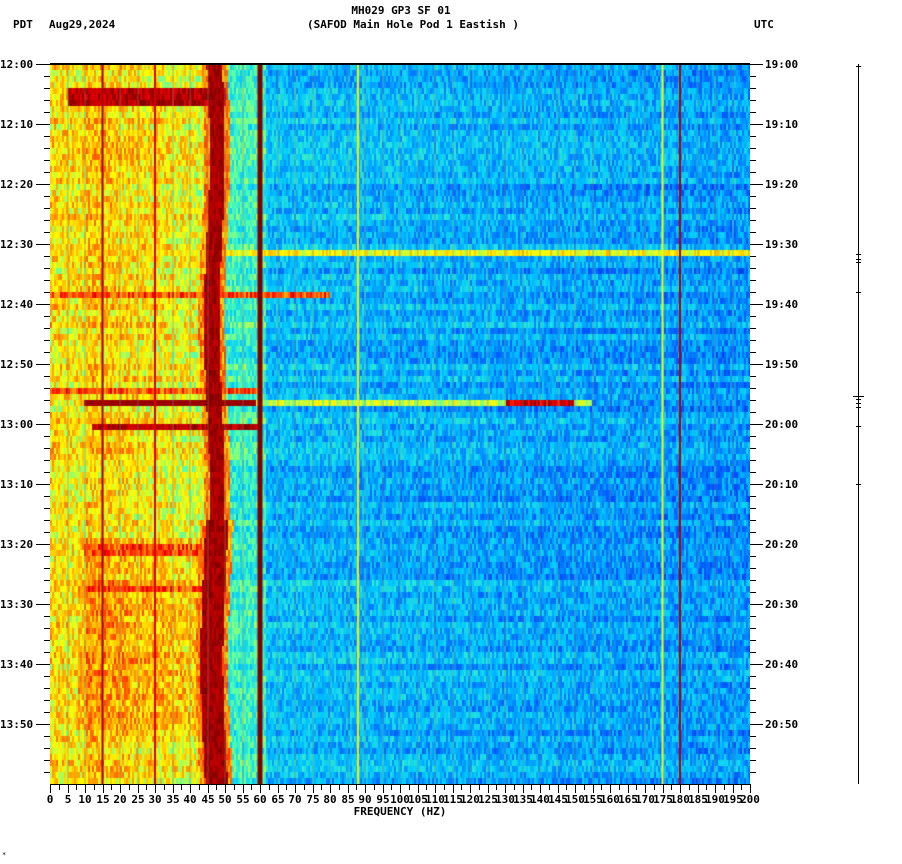  Describe the element at coordinates (50, 799) in the screenshot. I see `x-tick-label: 0` at that location.